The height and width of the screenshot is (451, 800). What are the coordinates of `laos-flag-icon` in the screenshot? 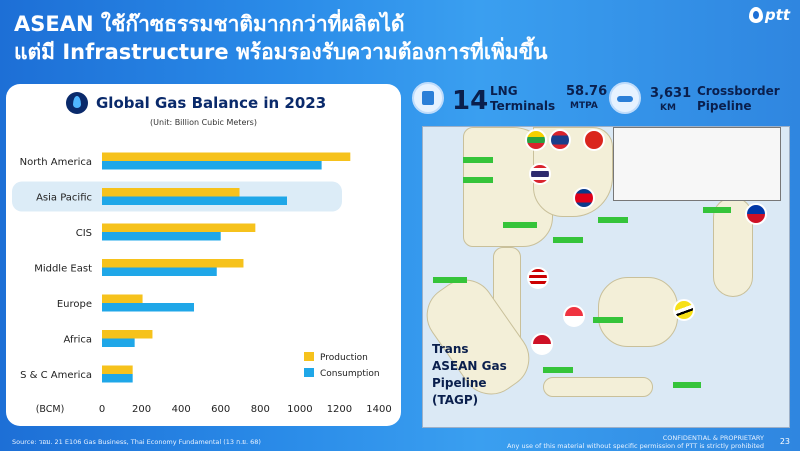 It's located at (560, 140).